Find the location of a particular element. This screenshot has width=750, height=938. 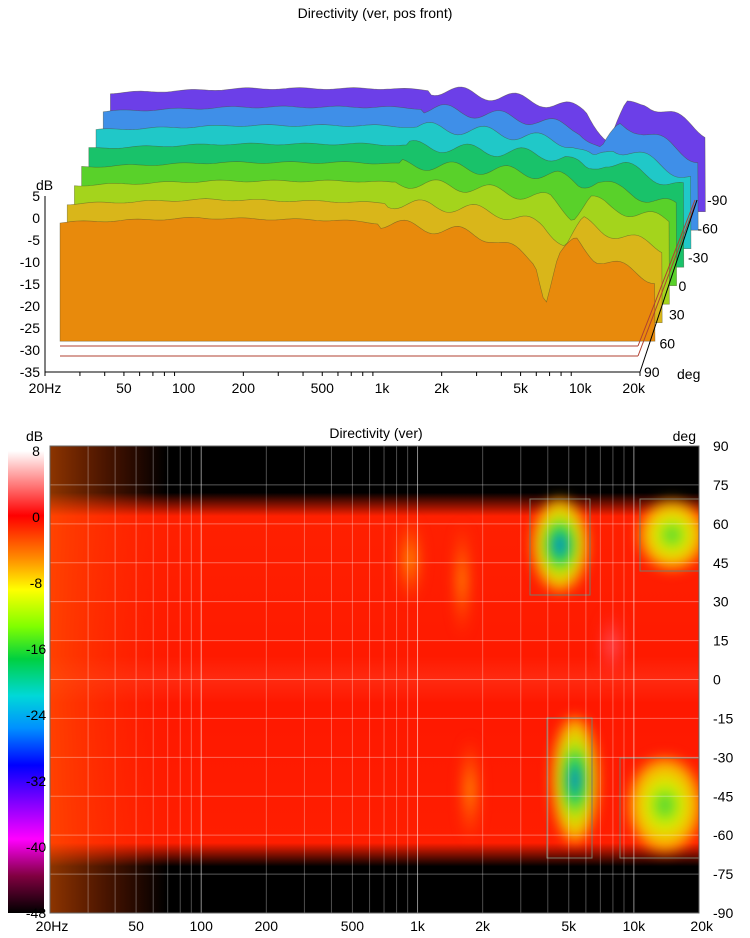

waterfall-floor is located at coordinates (378, 278).